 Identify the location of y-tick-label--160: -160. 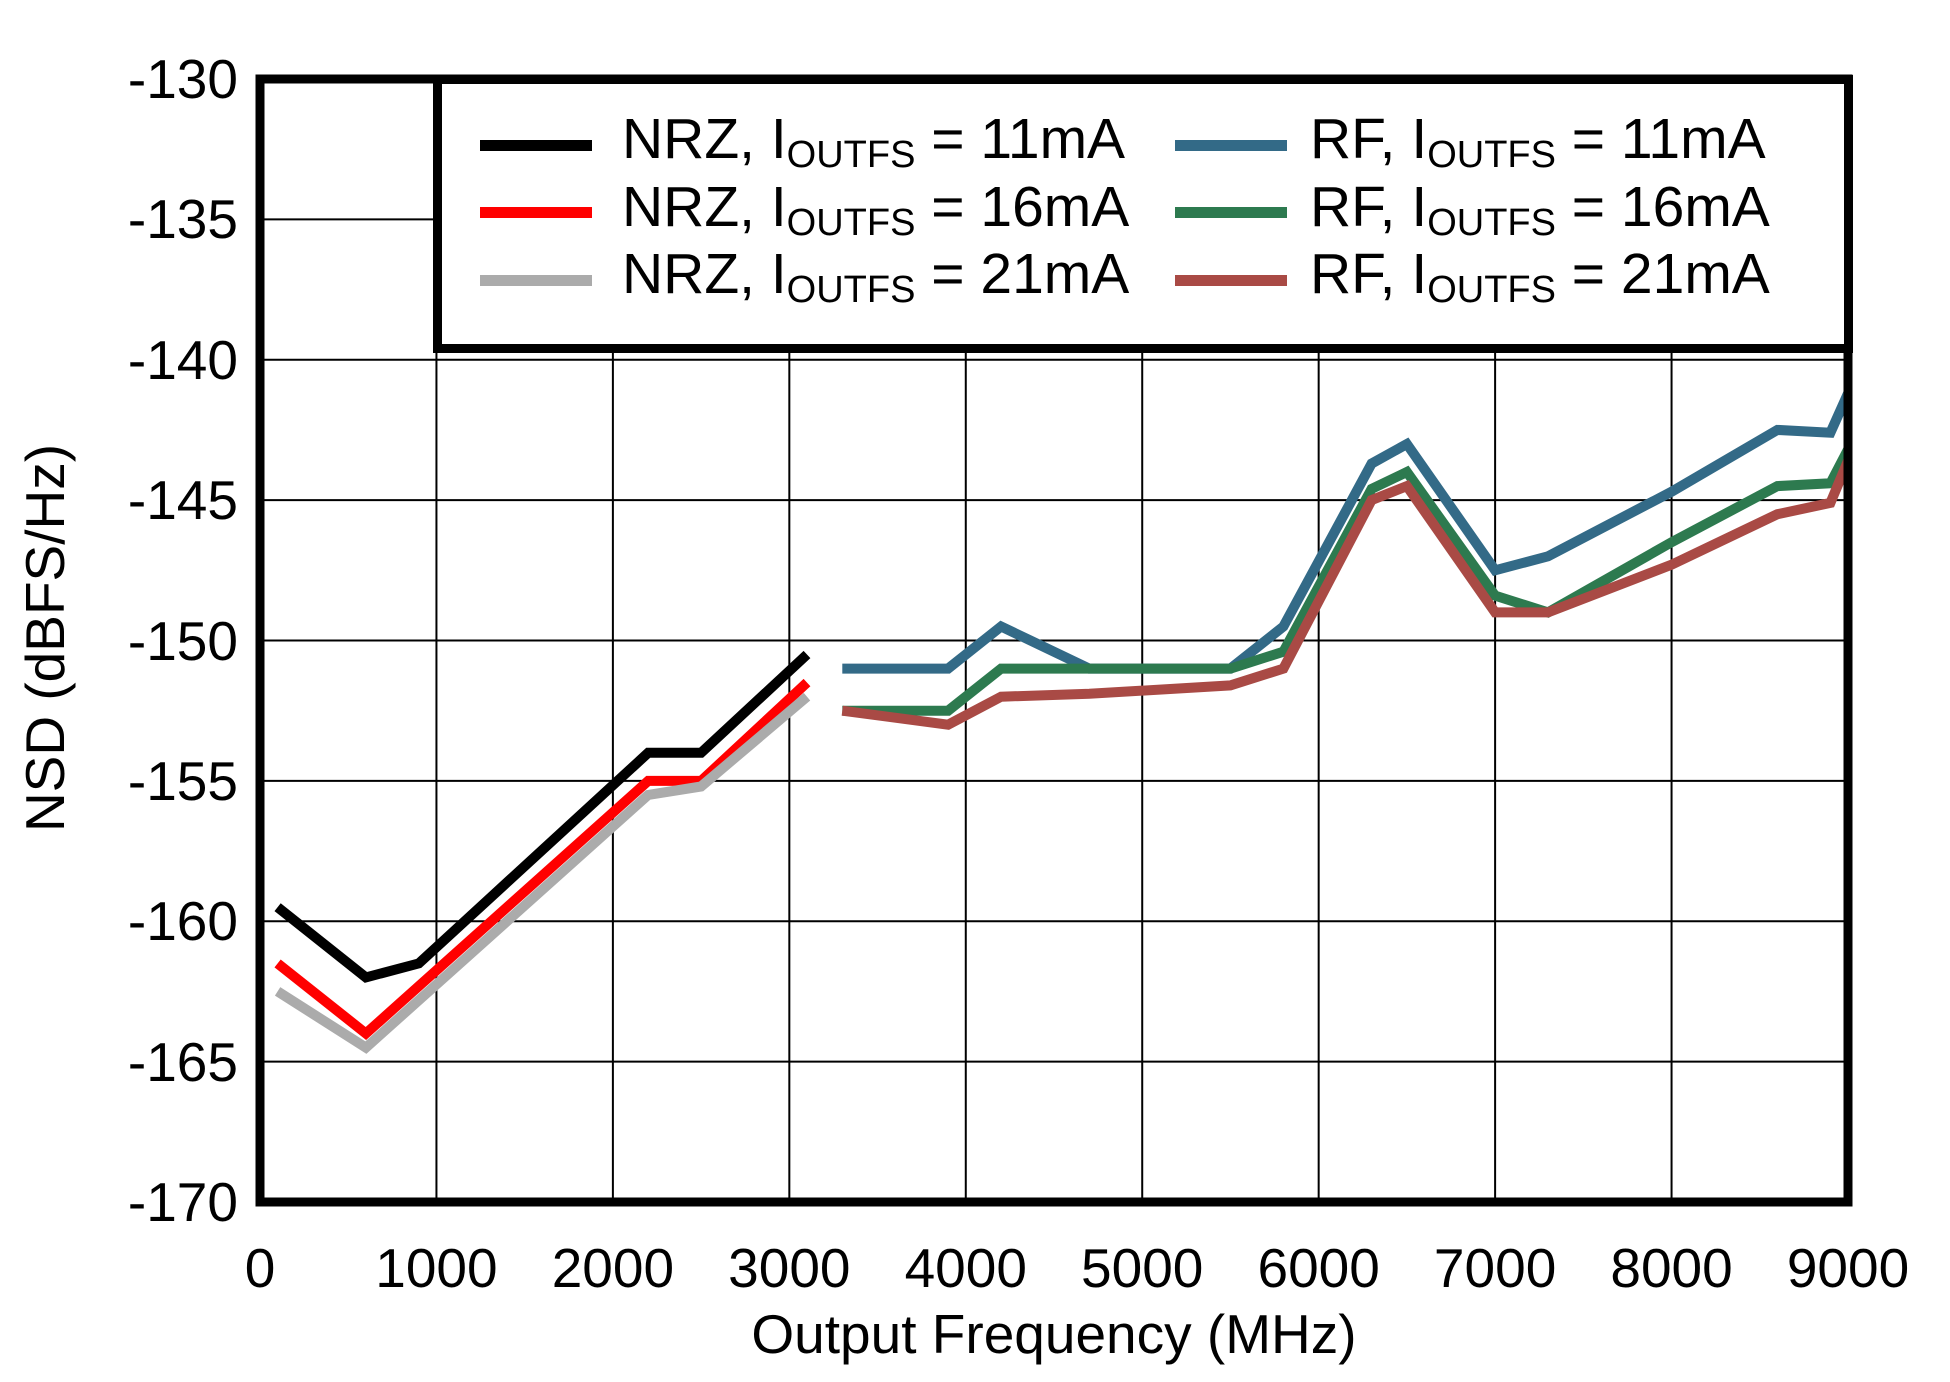
(182, 921).